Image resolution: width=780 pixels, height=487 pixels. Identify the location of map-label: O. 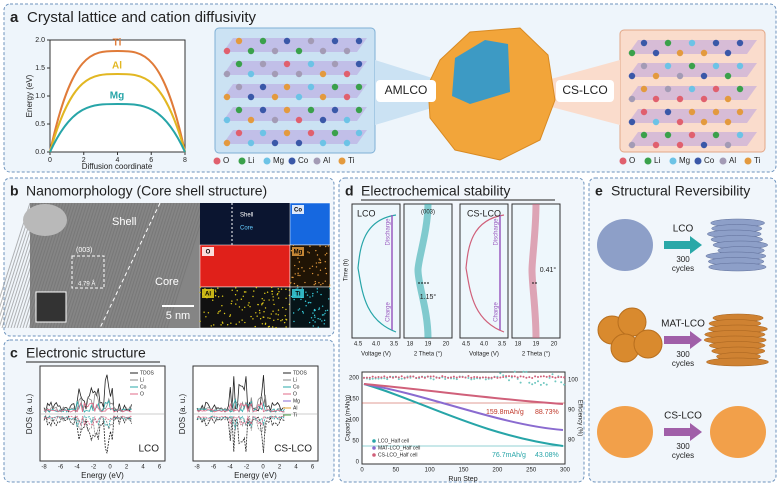
(208, 253).